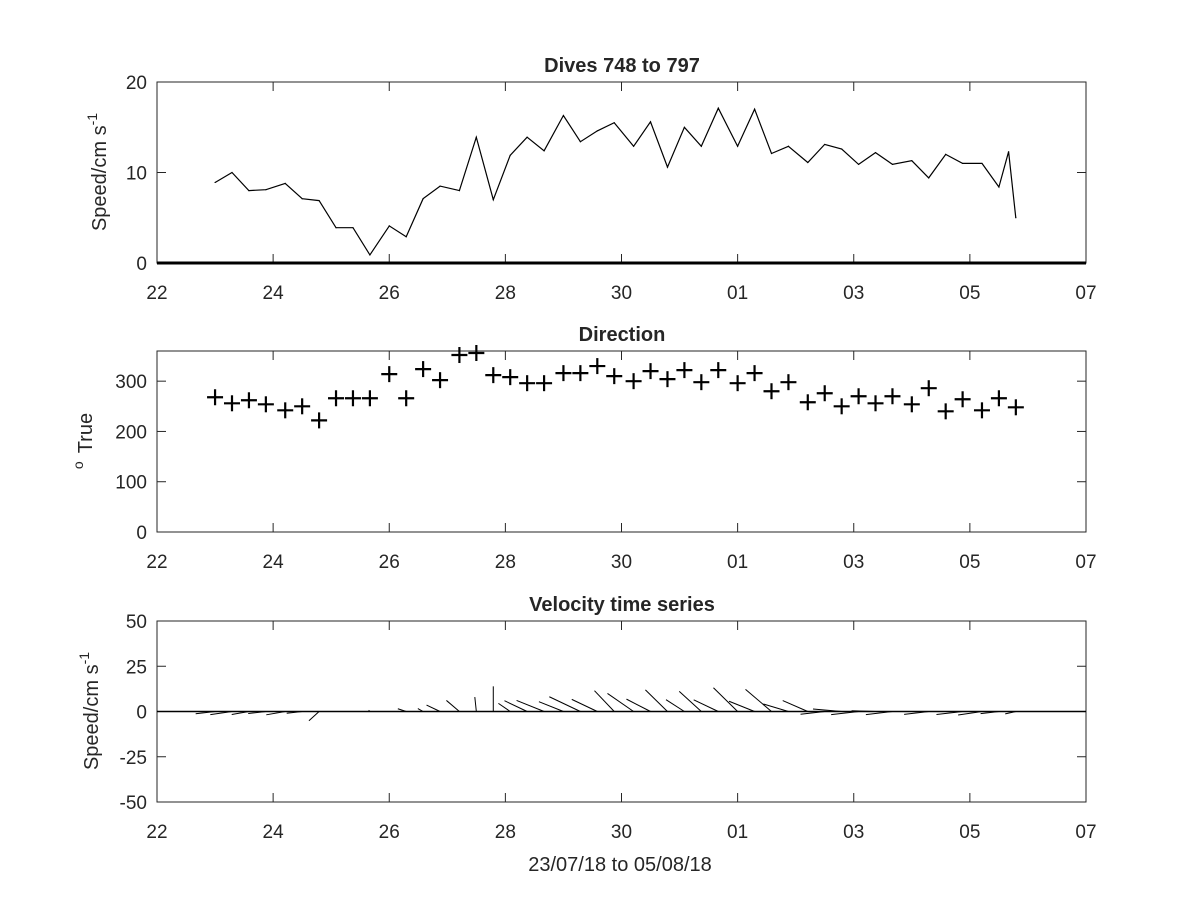  I want to click on speed-ylabel-superscript: -1, so click(92, 119).